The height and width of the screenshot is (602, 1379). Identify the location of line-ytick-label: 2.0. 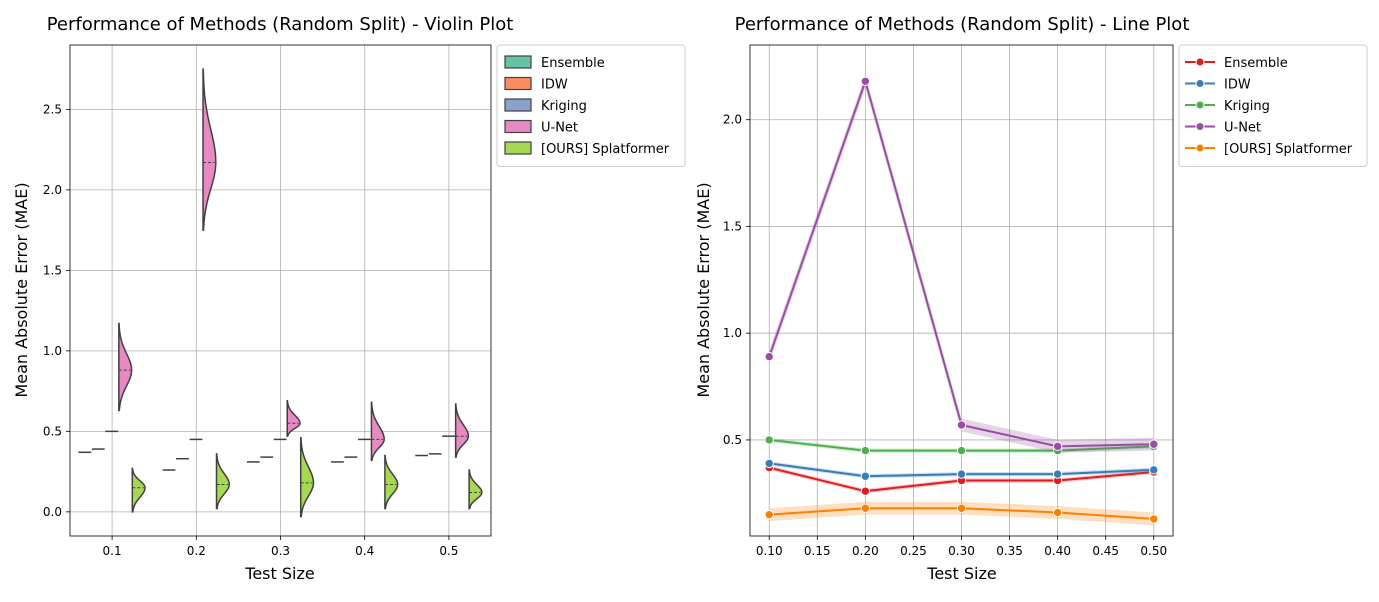
(732, 120).